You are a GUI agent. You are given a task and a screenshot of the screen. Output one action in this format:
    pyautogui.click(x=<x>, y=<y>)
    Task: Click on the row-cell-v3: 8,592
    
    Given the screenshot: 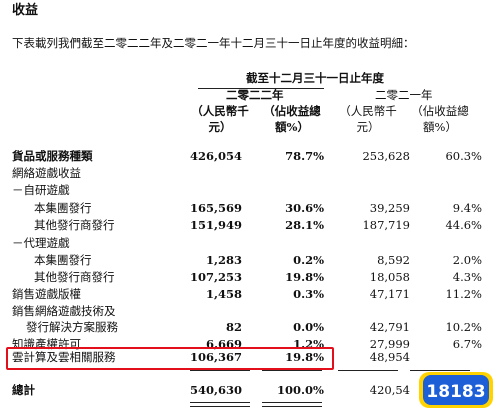 What is the action you would take?
    pyautogui.click(x=393, y=260)
    